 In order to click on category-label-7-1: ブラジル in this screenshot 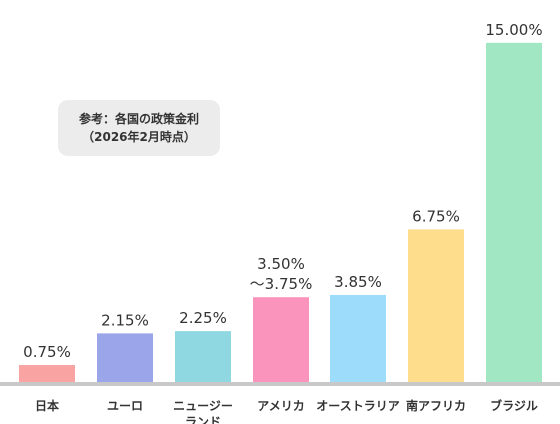, I will do `click(514, 405)`.